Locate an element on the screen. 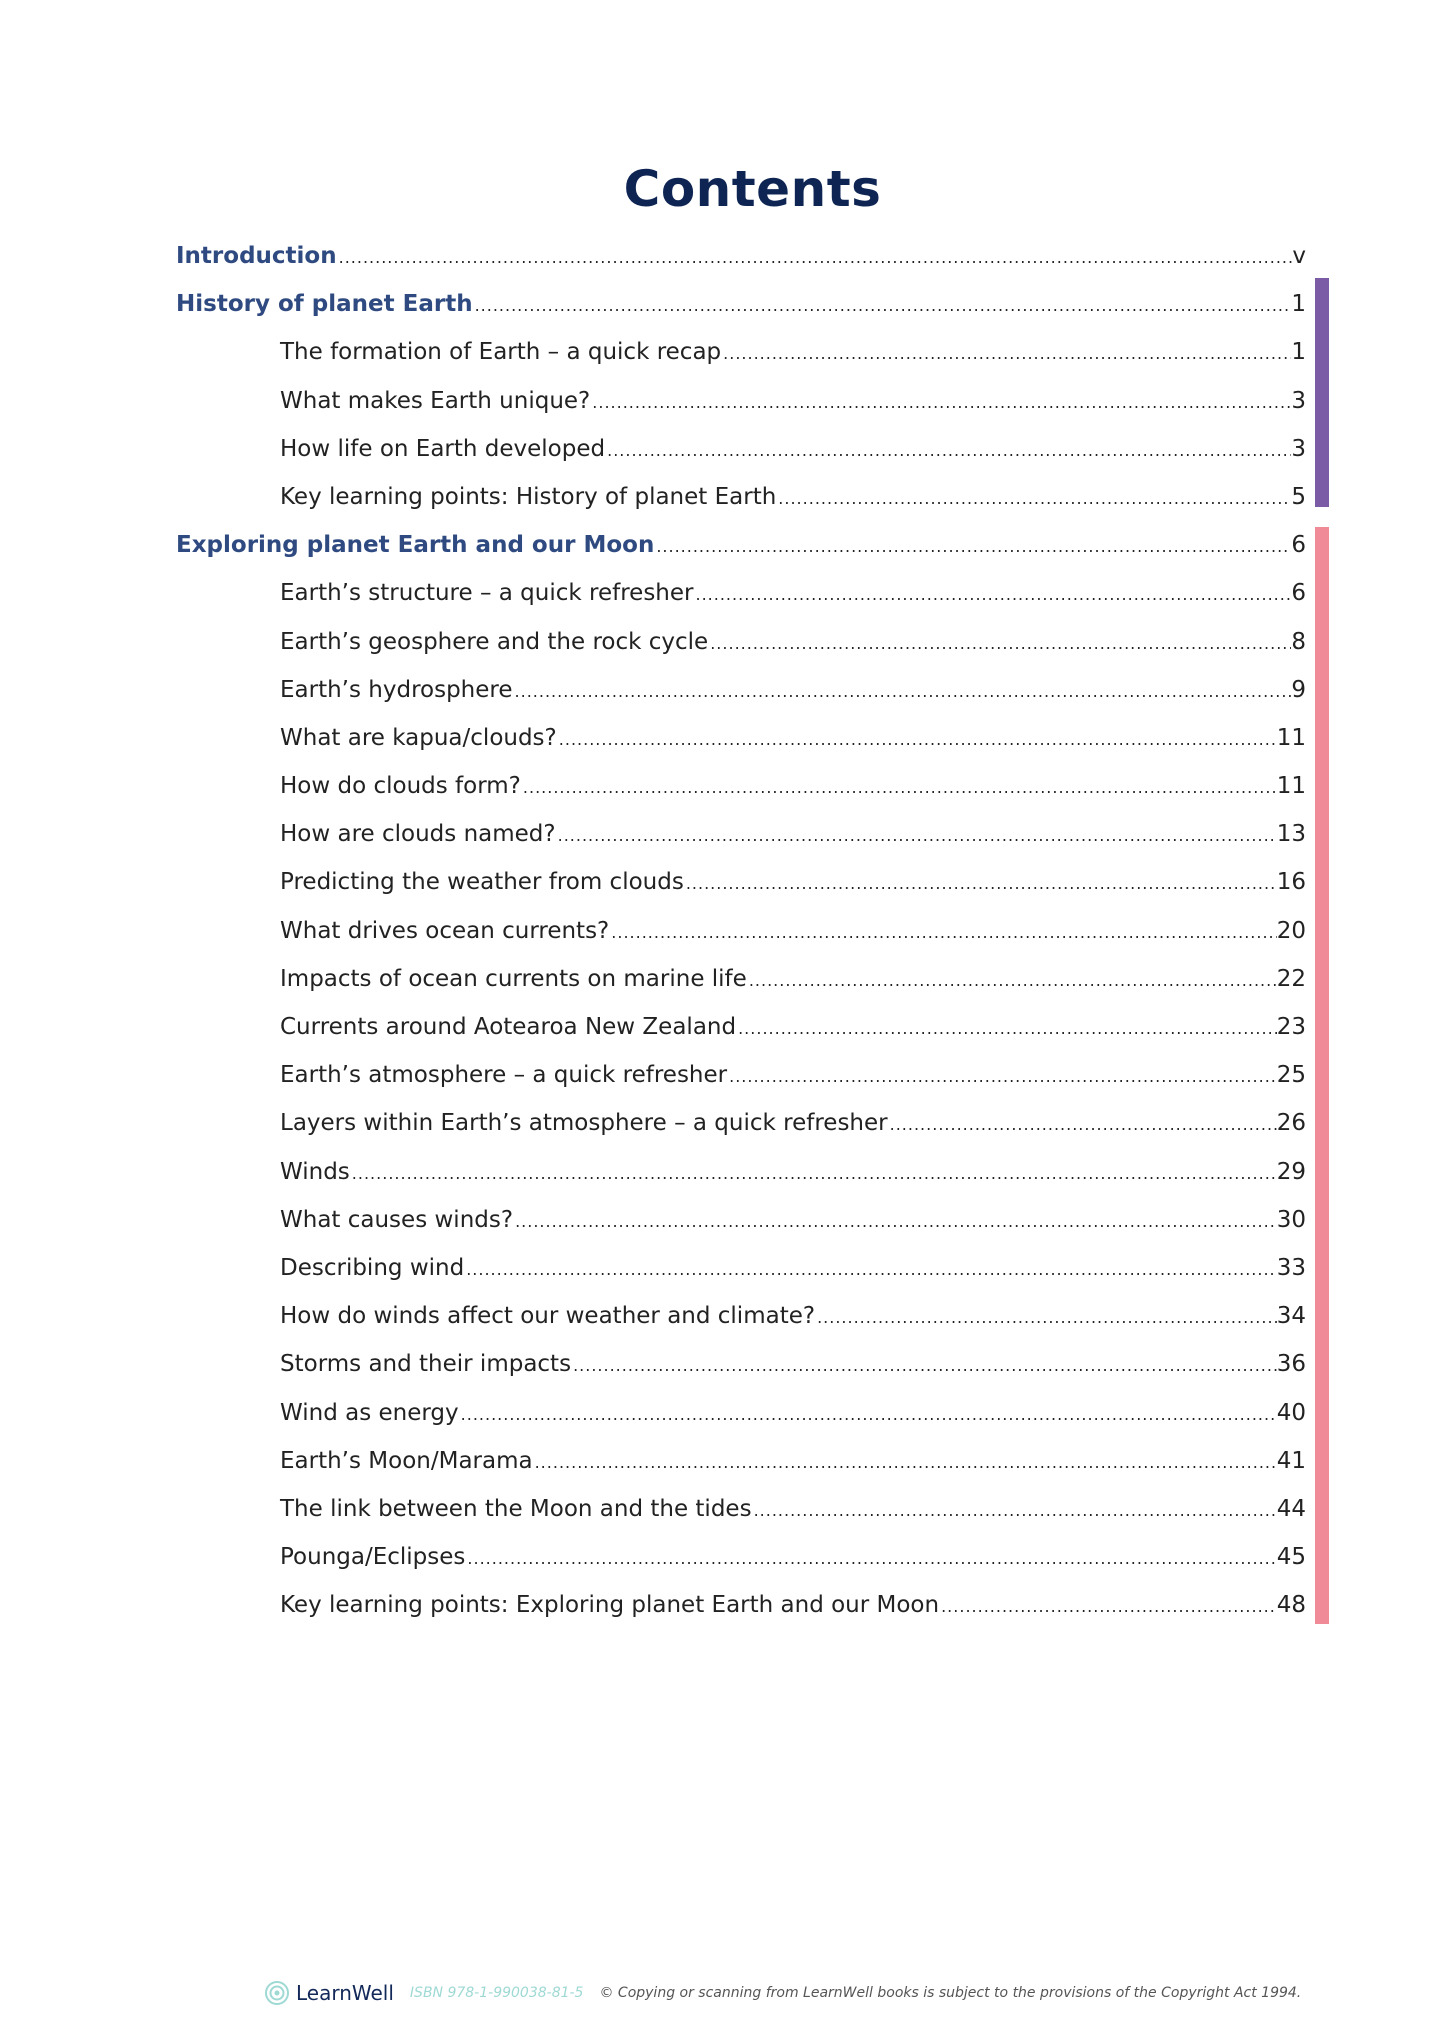  toc-entry: Describing wind 33 is located at coordinates (741, 1268).